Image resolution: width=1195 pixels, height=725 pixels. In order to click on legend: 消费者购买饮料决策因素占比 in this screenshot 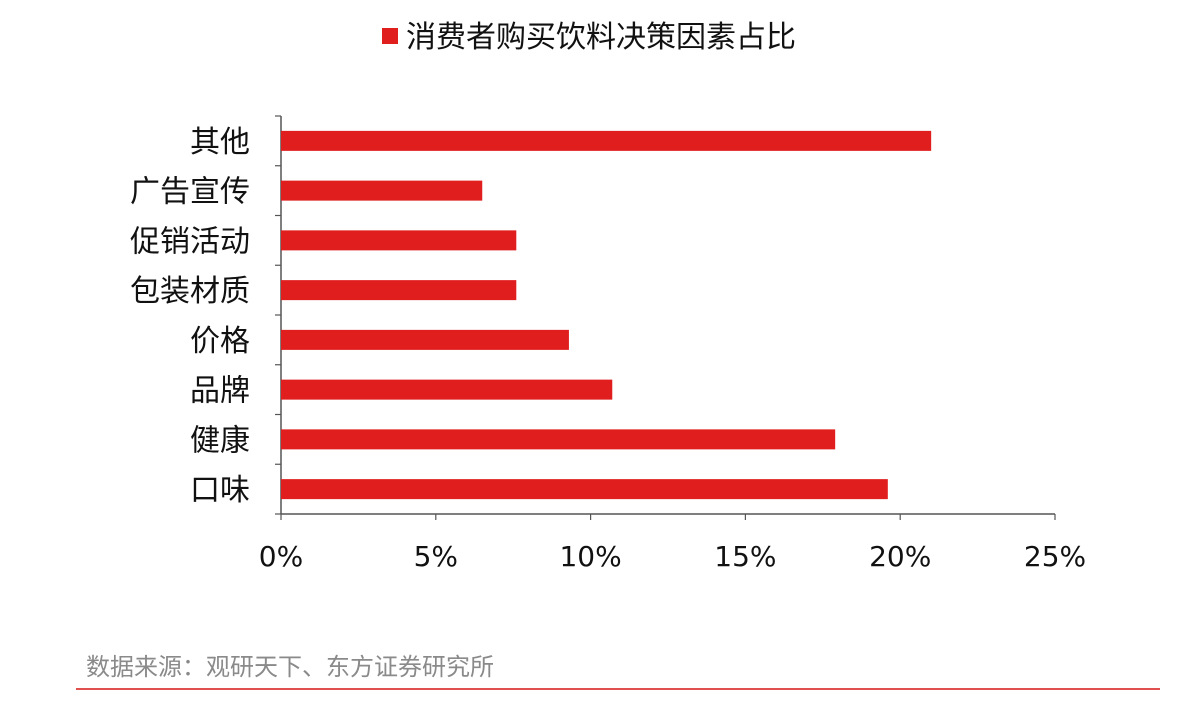, I will do `click(589, 37)`.